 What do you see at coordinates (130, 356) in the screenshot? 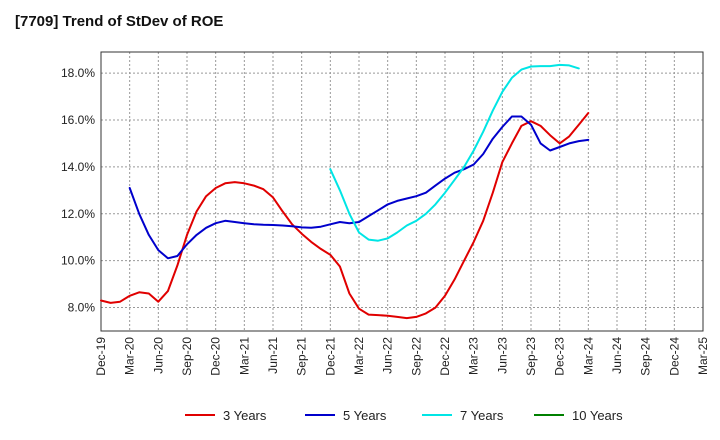
I see `x-tick-label: Mar-20` at bounding box center [130, 356].